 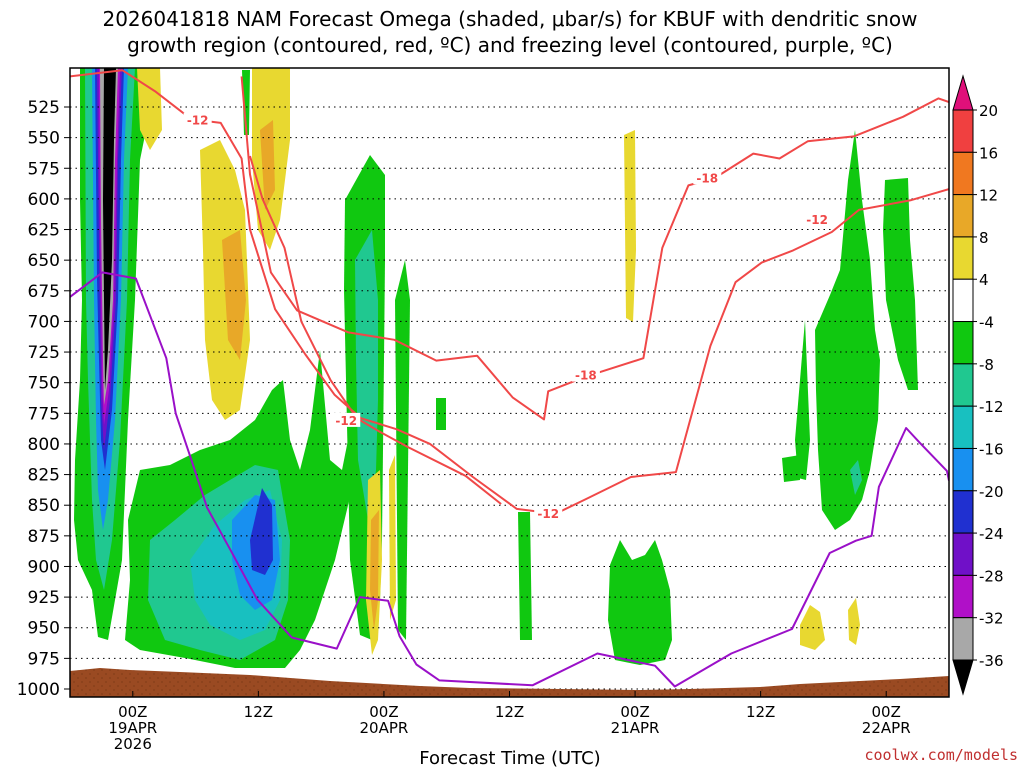 What do you see at coordinates (509, 758) in the screenshot?
I see `x-axis-label: Forecast Time (UTC)` at bounding box center [509, 758].